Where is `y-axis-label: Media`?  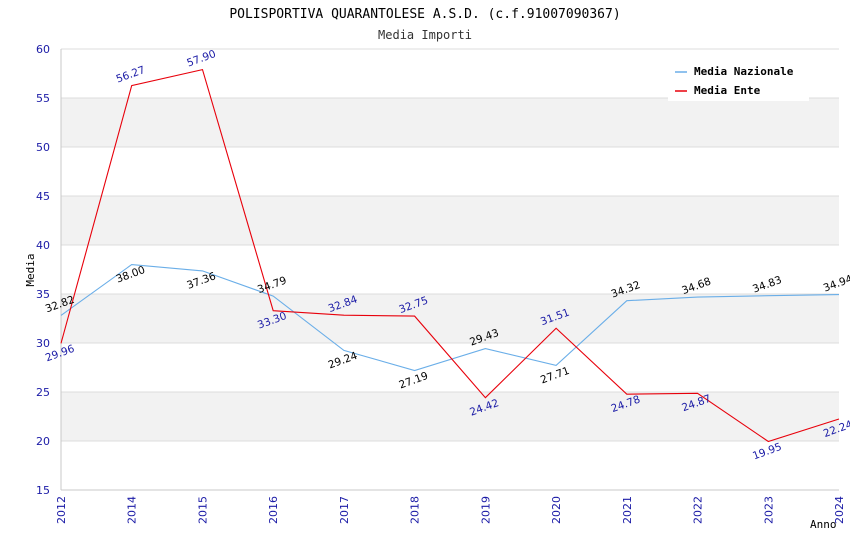
y-axis-label: Media is located at coordinates (30, 269).